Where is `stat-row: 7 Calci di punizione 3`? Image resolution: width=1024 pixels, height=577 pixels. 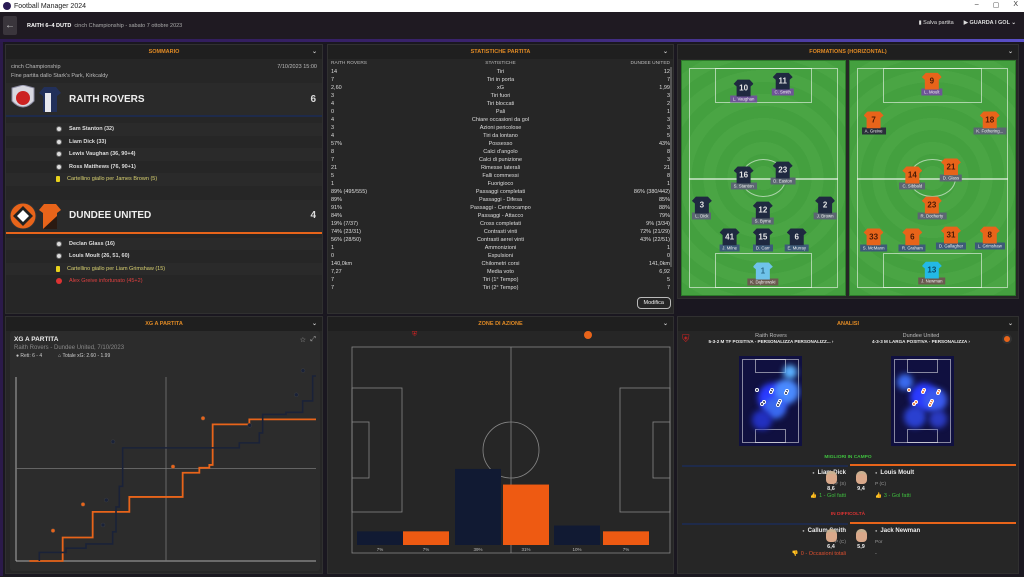 stat-row: 7 Calci di punizione 3 is located at coordinates (500, 160).